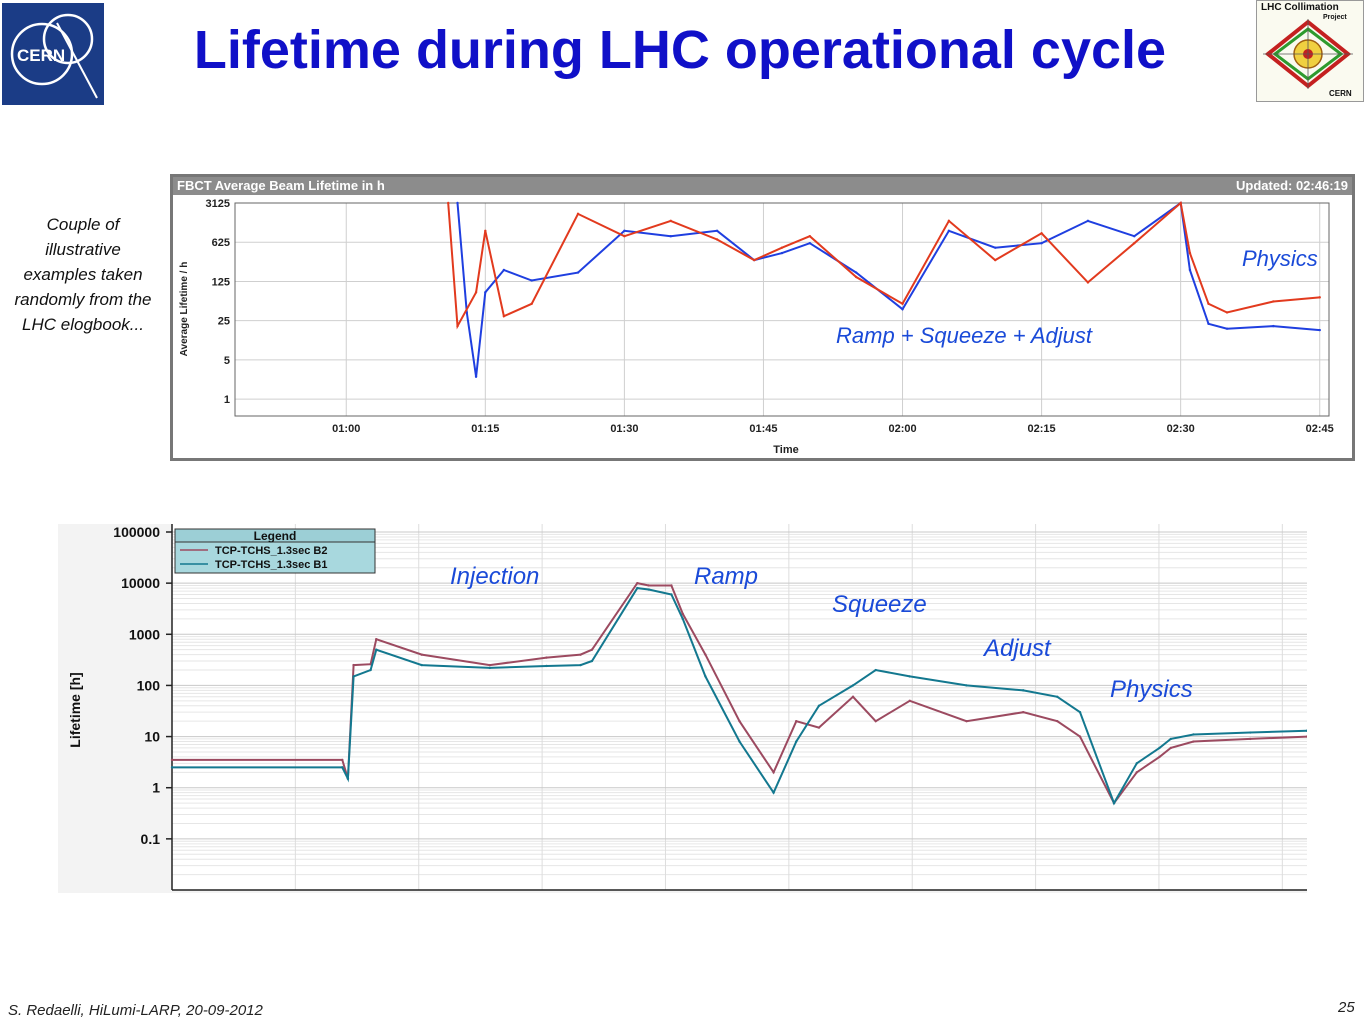 The width and height of the screenshot is (1365, 1024). I want to click on fbct-x-tick-label: 01:00, so click(346, 429).